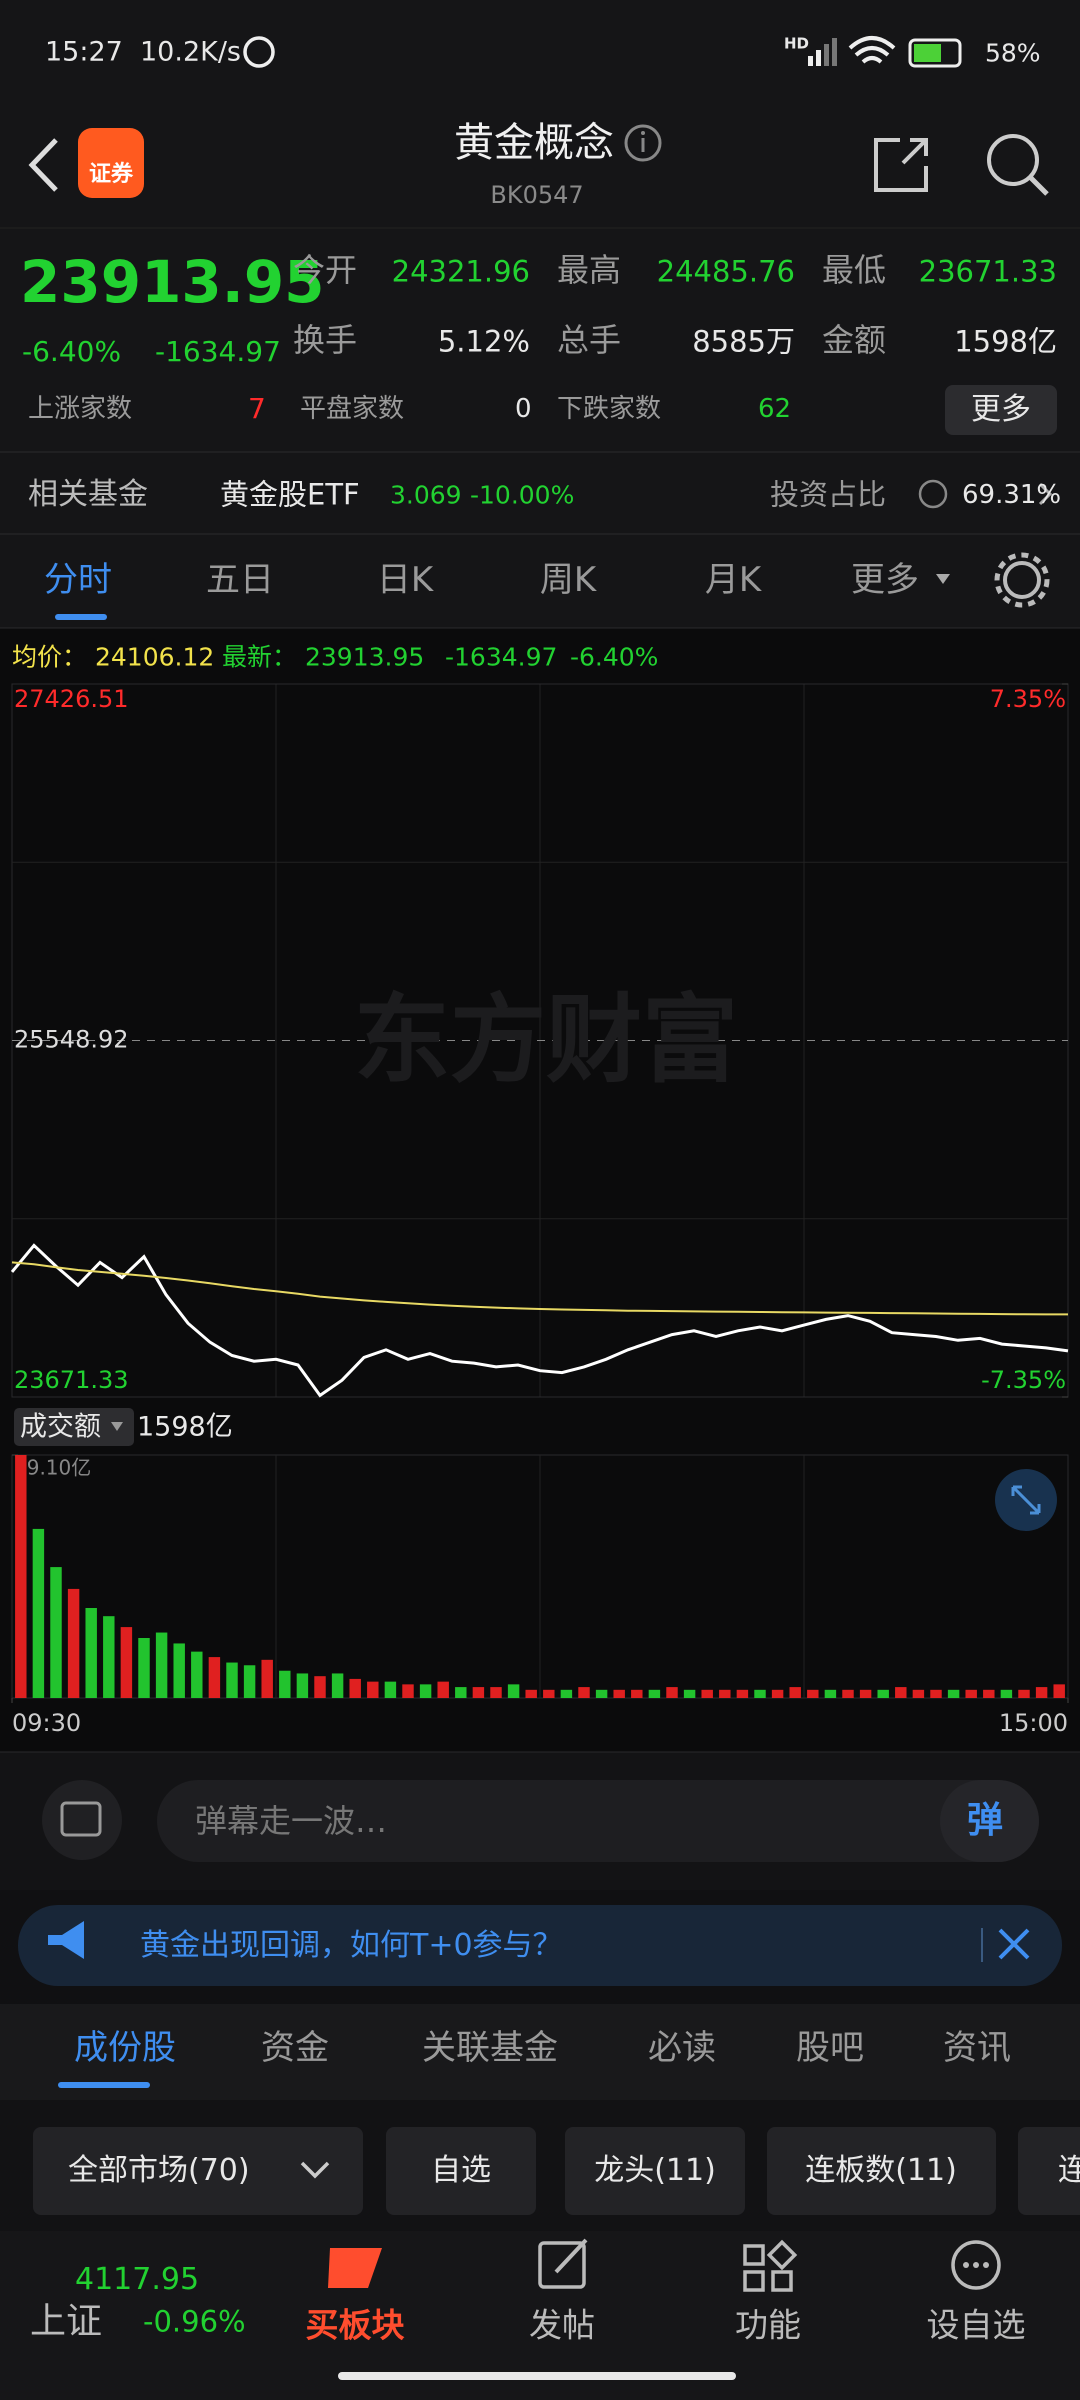  What do you see at coordinates (523, 409) in the screenshot?
I see `breadth-value: 0` at bounding box center [523, 409].